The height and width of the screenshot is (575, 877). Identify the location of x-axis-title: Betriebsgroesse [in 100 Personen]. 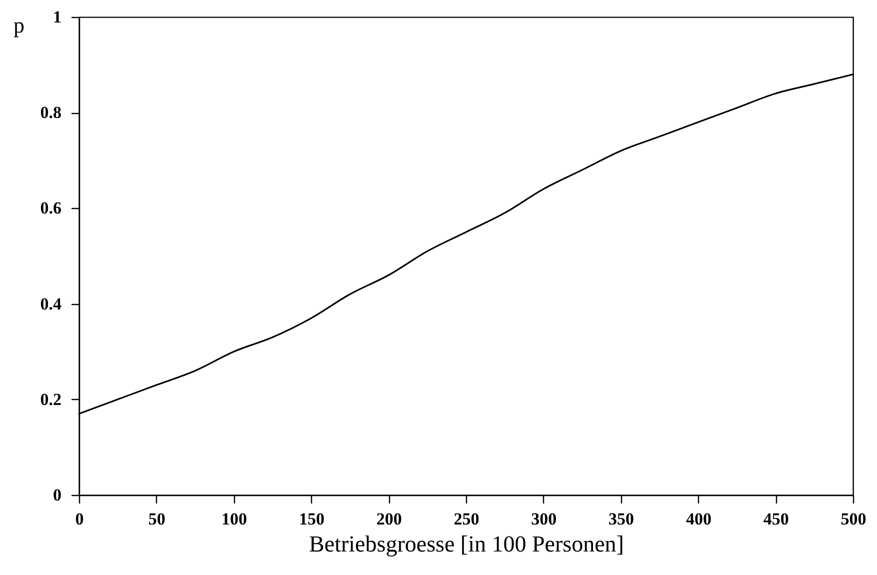
(466, 544).